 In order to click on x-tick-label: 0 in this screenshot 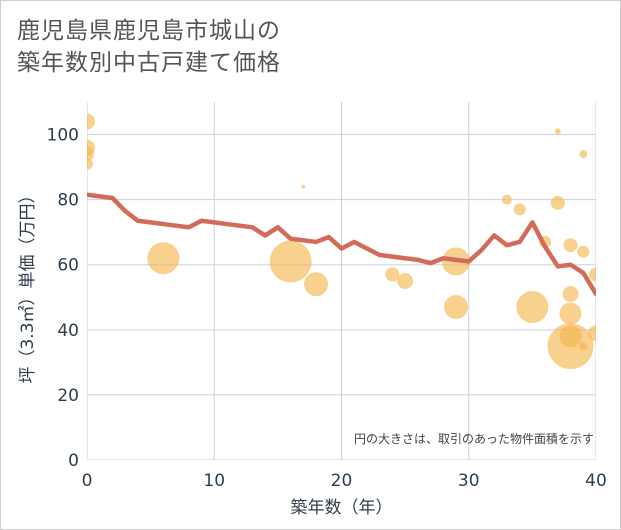, I will do `click(87, 481)`.